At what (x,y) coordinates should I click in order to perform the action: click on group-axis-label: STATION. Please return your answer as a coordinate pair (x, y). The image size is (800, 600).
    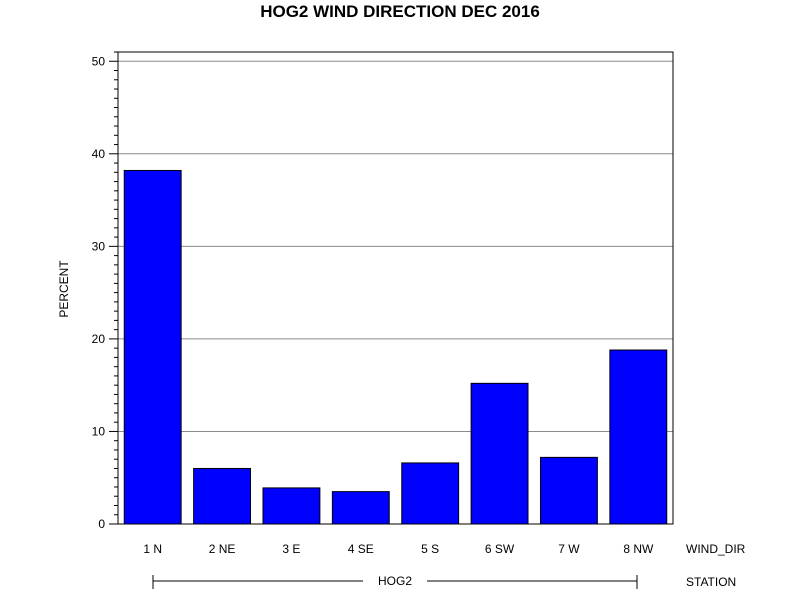
    Looking at the image, I should click on (711, 582).